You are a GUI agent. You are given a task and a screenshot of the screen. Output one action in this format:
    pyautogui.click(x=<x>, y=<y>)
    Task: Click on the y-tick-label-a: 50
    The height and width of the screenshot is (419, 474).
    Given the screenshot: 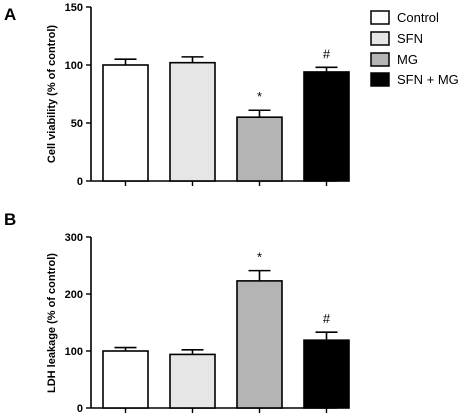 What is the action you would take?
    pyautogui.click(x=77, y=124)
    